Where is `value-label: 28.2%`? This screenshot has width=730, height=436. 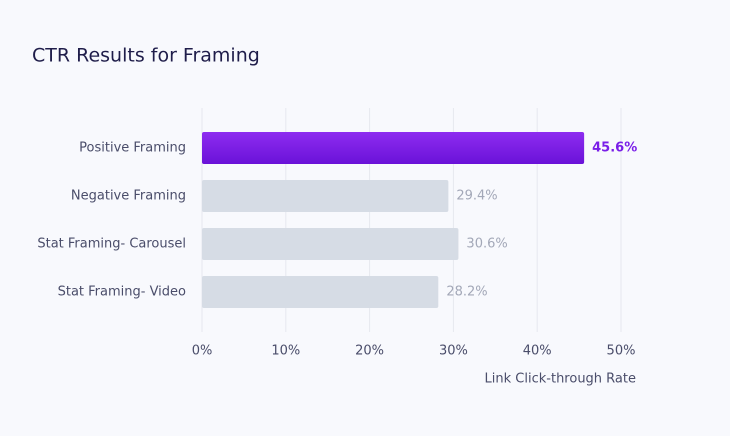 value-label: 28.2% is located at coordinates (466, 292).